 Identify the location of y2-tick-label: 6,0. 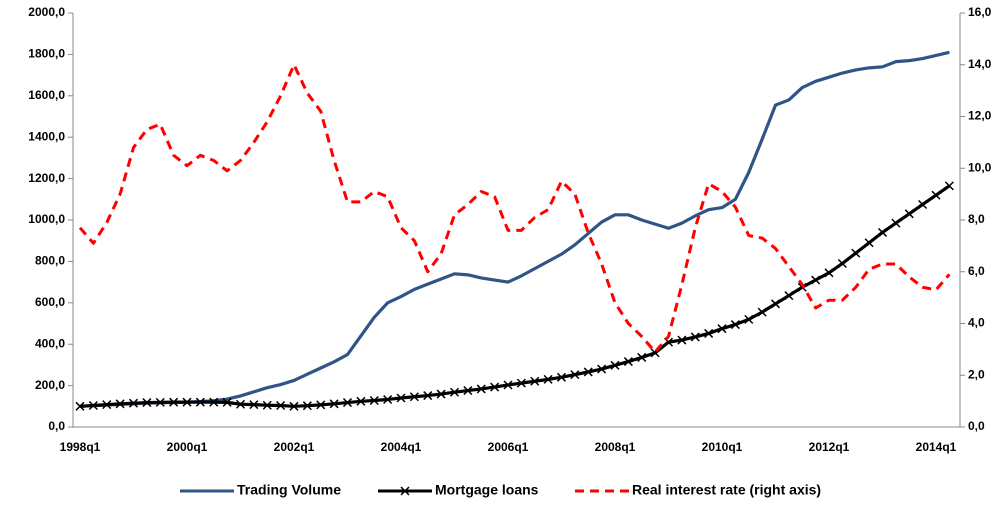
(976, 271).